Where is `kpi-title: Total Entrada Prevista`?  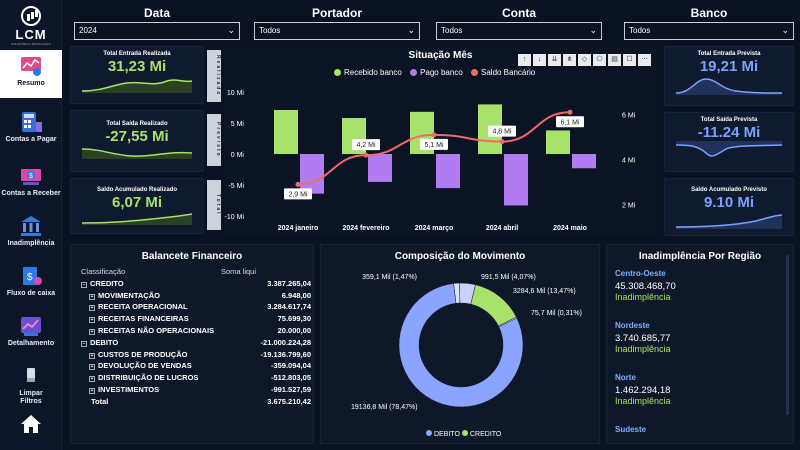
kpi-title: Total Entrada Prevista is located at coordinates (729, 54).